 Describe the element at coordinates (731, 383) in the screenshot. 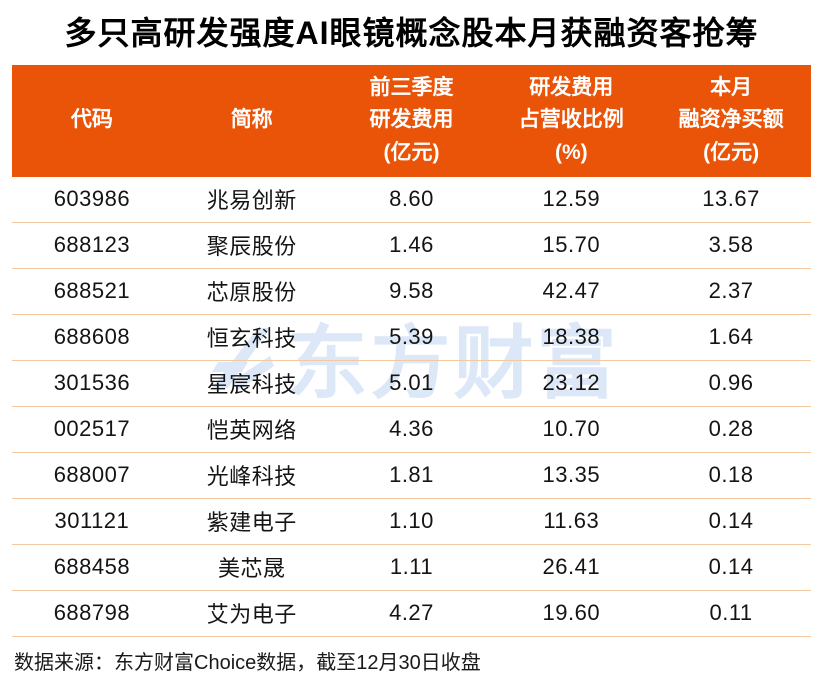

I see `cell-net-buy: 0.96` at that location.